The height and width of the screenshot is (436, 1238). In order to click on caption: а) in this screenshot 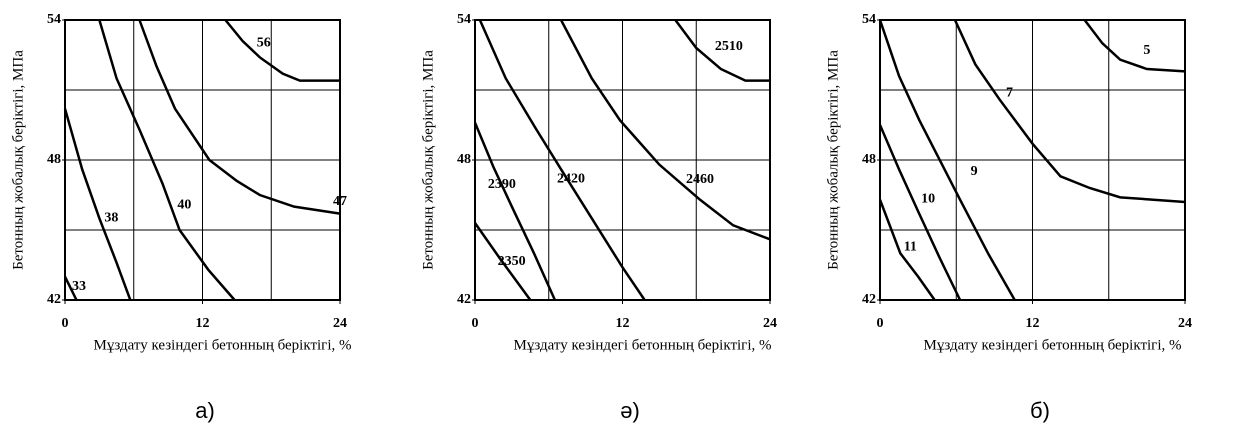, I will do `click(205, 410)`.